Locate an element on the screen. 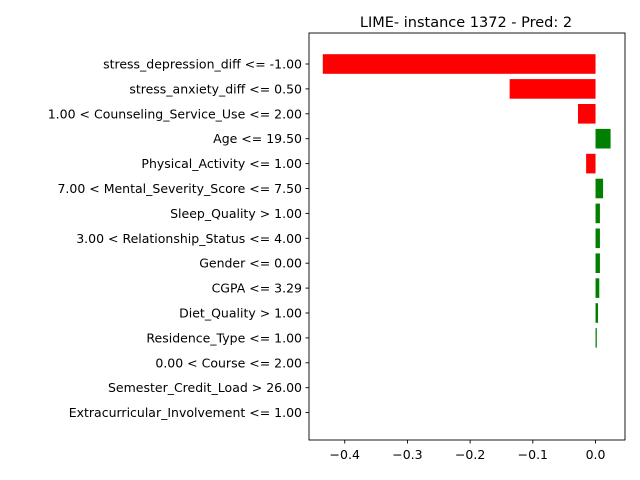  x-tick-label: −0.3 is located at coordinates (407, 454).